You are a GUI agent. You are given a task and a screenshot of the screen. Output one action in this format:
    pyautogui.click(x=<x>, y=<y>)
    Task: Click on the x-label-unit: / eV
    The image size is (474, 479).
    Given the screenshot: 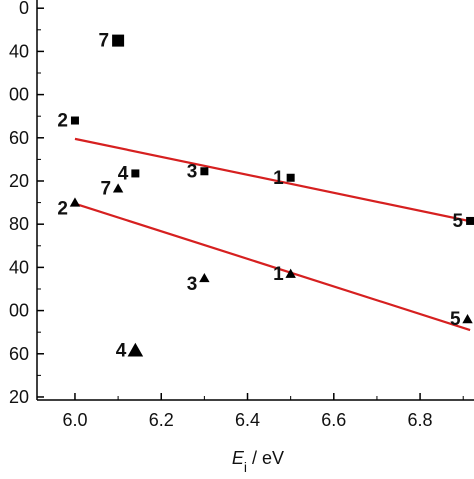 What is the action you would take?
    pyautogui.click(x=265, y=458)
    